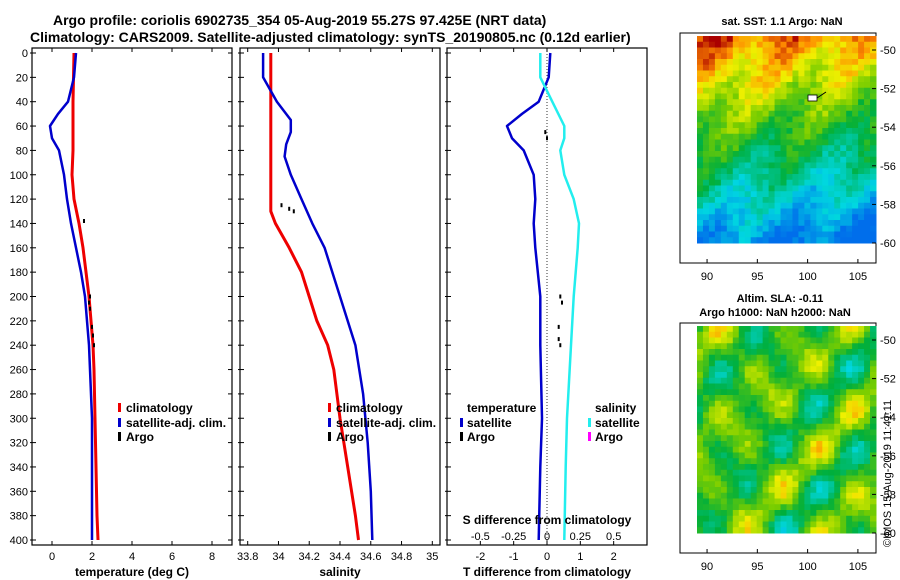 Image resolution: width=900 pixels, height=580 pixels. I want to click on top-tick-label: 0.5, so click(613, 537).